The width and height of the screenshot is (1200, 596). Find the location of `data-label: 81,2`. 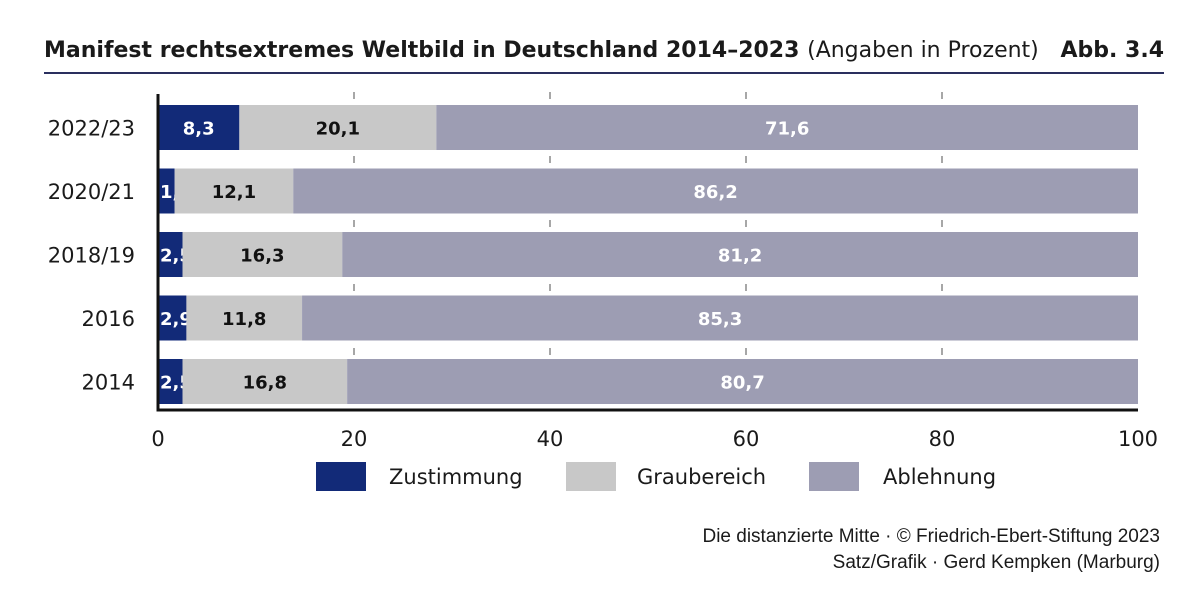

data-label: 81,2 is located at coordinates (740, 256).